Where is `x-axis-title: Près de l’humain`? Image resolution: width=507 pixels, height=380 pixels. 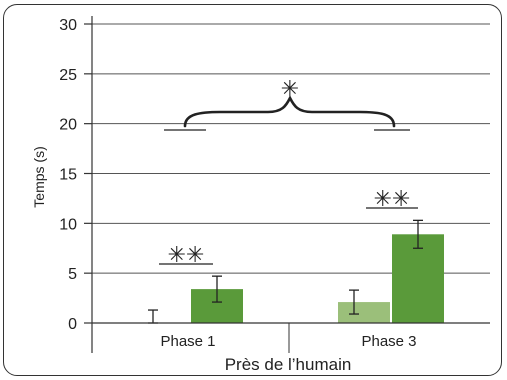
x-axis-title: Près de l’humain is located at coordinates (288, 364).